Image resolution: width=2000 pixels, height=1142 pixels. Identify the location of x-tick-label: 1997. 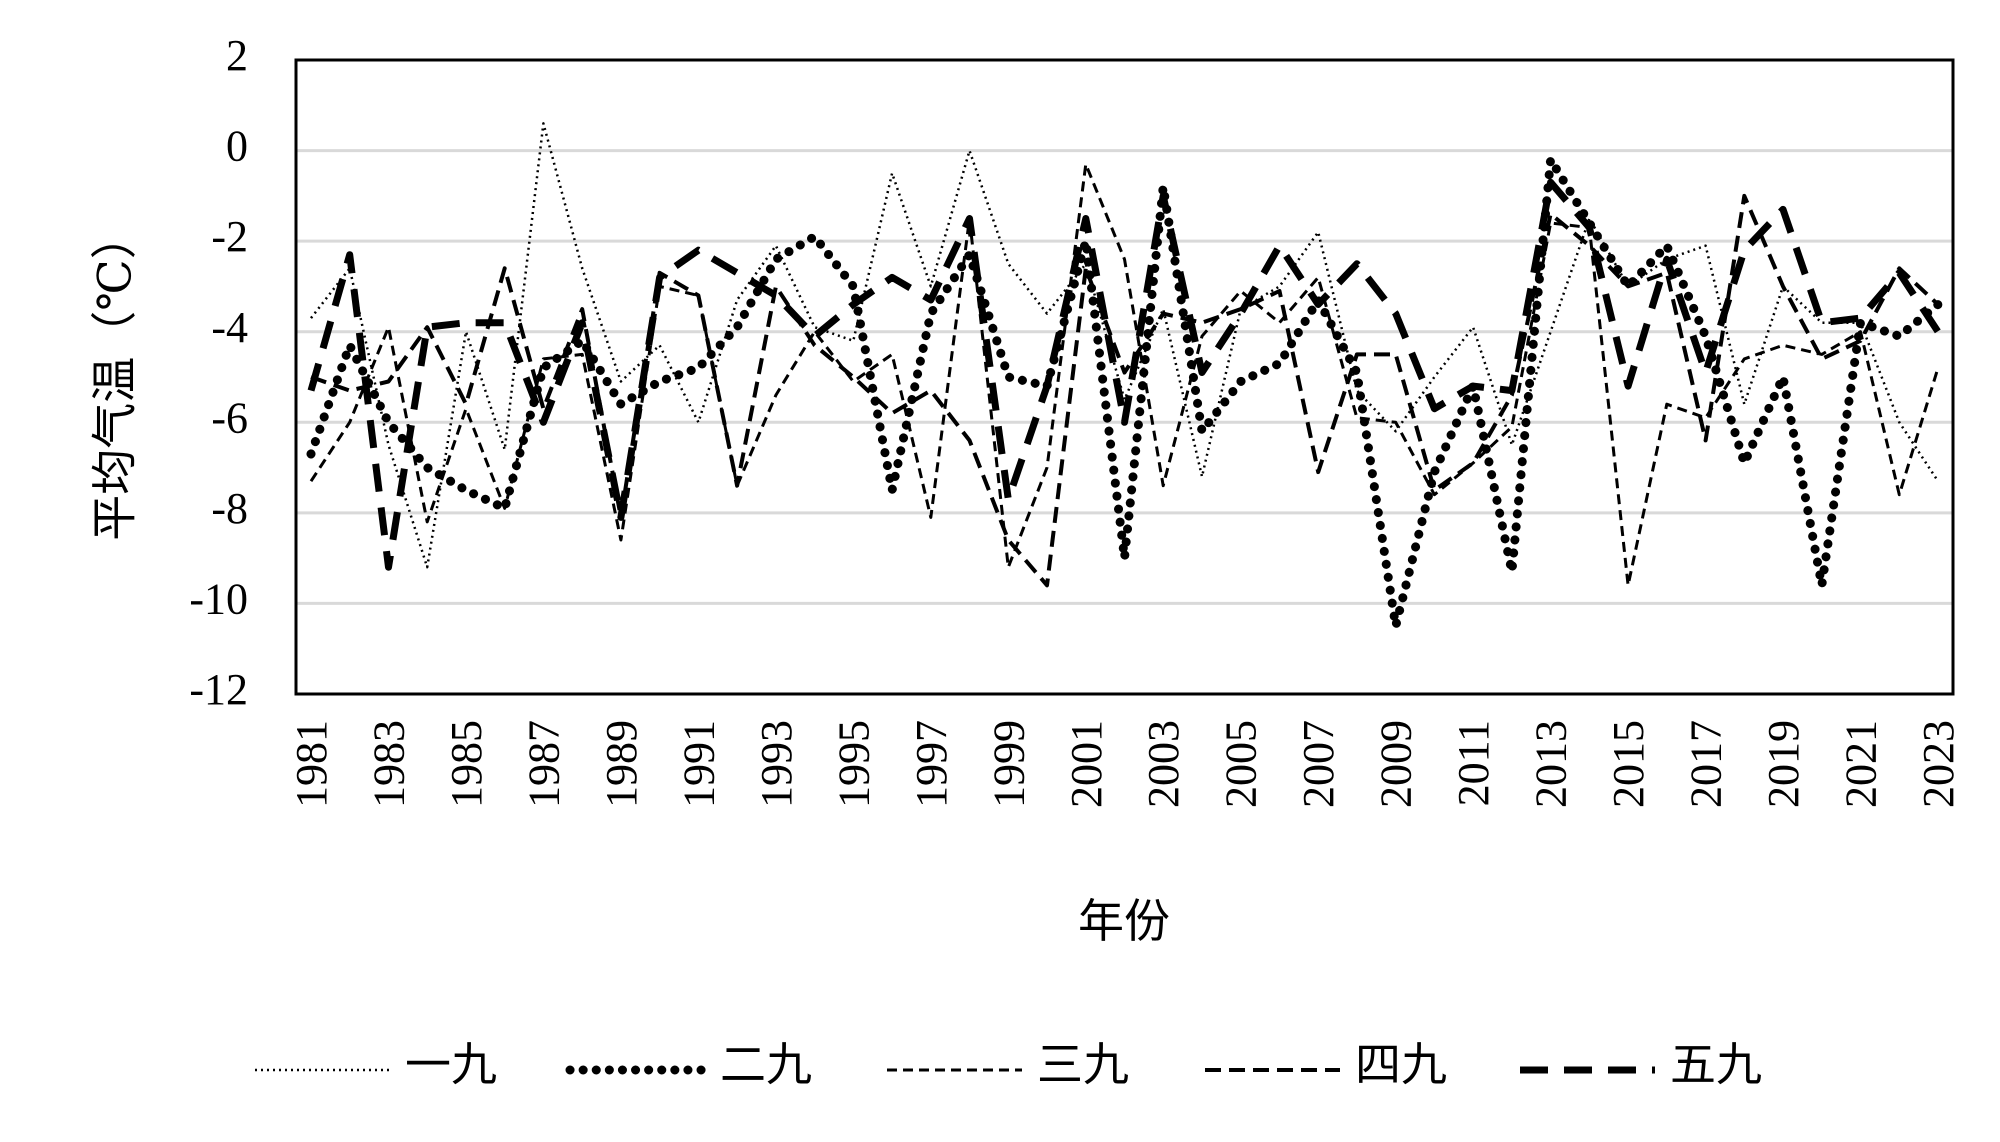
(931, 764).